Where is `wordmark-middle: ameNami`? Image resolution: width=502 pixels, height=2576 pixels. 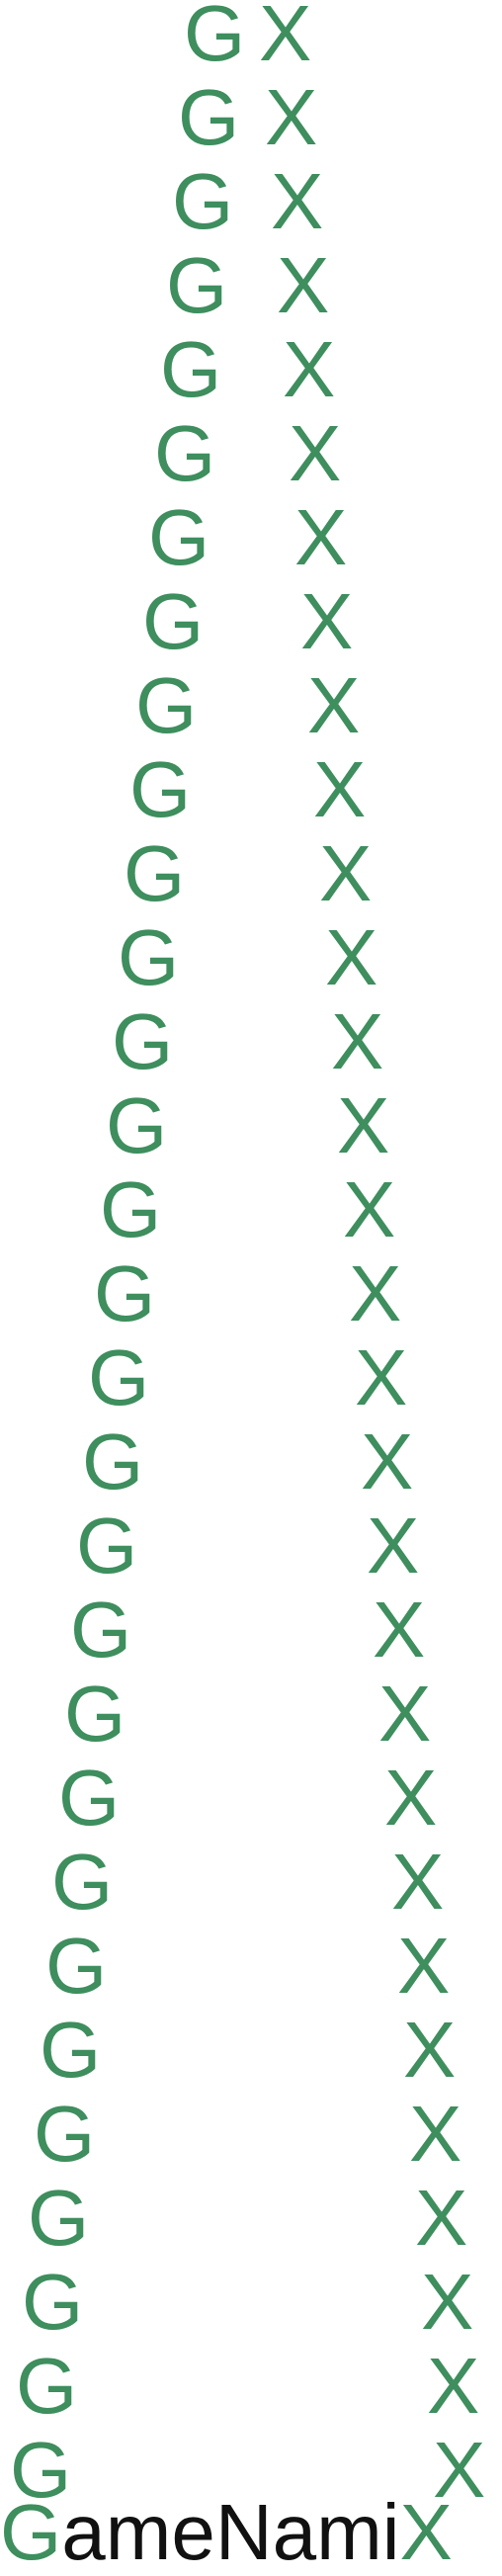 wordmark-middle: ameNami is located at coordinates (230, 2532).